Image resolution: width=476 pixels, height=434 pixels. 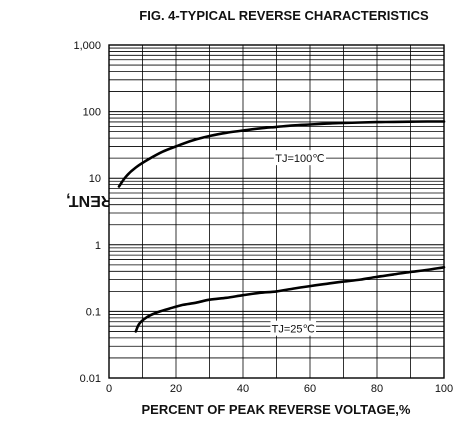 What do you see at coordinates (276, 409) in the screenshot?
I see `x-axis-label: PERCENT OF PEAK REVERSE VOLTAGE,%` at bounding box center [276, 409].